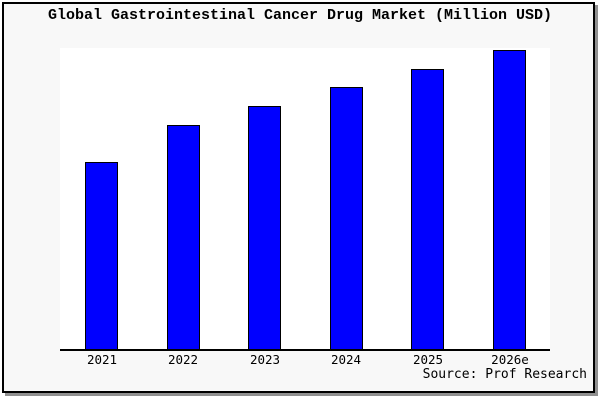 The image size is (600, 400). What do you see at coordinates (504, 374) in the screenshot?
I see `source-attribution: Source: Prof Research` at bounding box center [504, 374].